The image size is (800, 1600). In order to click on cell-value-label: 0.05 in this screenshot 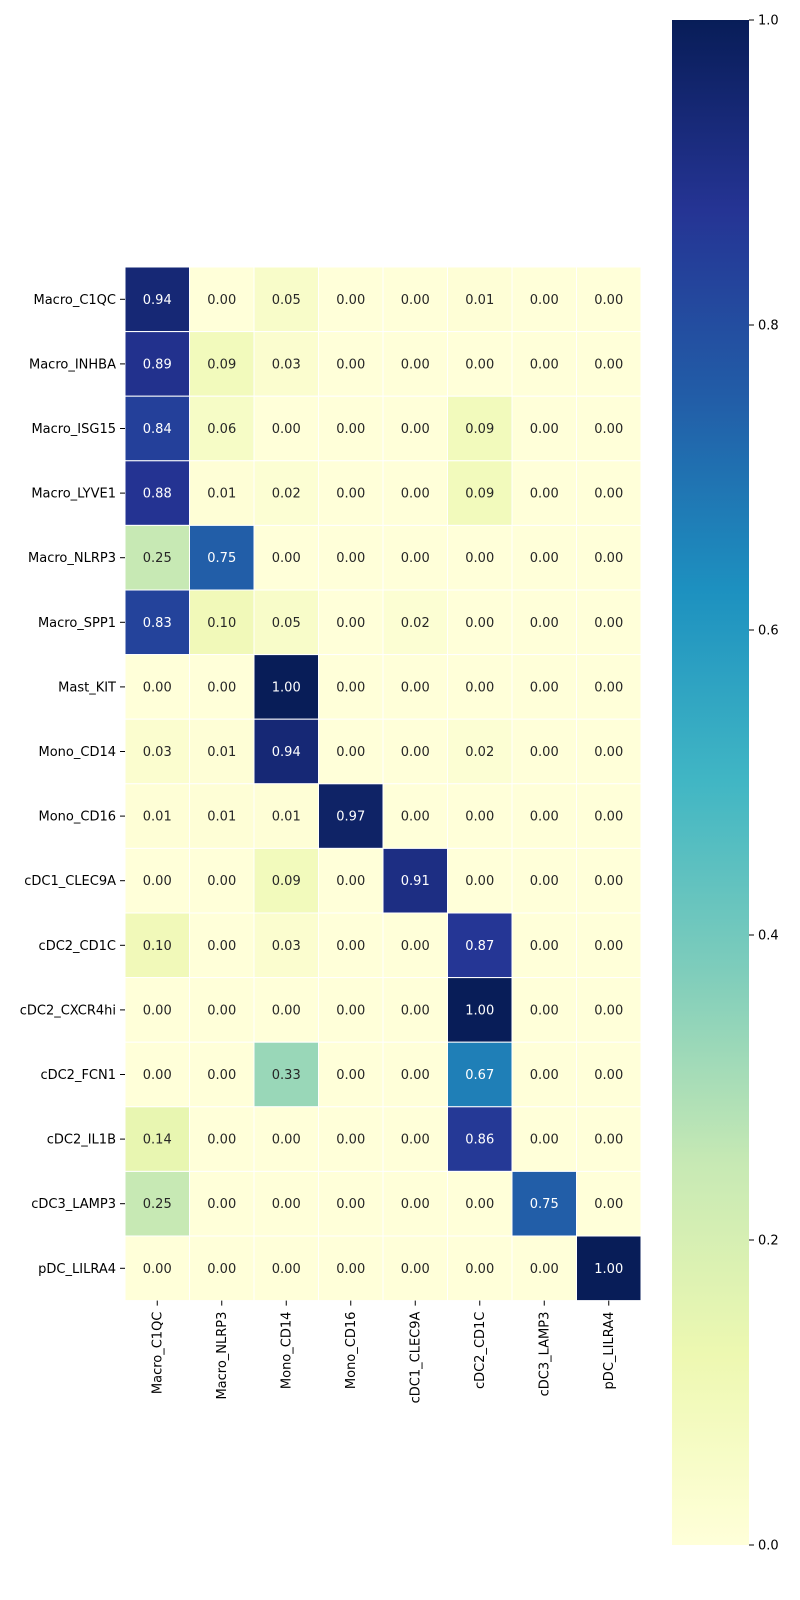, I will do `click(286, 623)`.